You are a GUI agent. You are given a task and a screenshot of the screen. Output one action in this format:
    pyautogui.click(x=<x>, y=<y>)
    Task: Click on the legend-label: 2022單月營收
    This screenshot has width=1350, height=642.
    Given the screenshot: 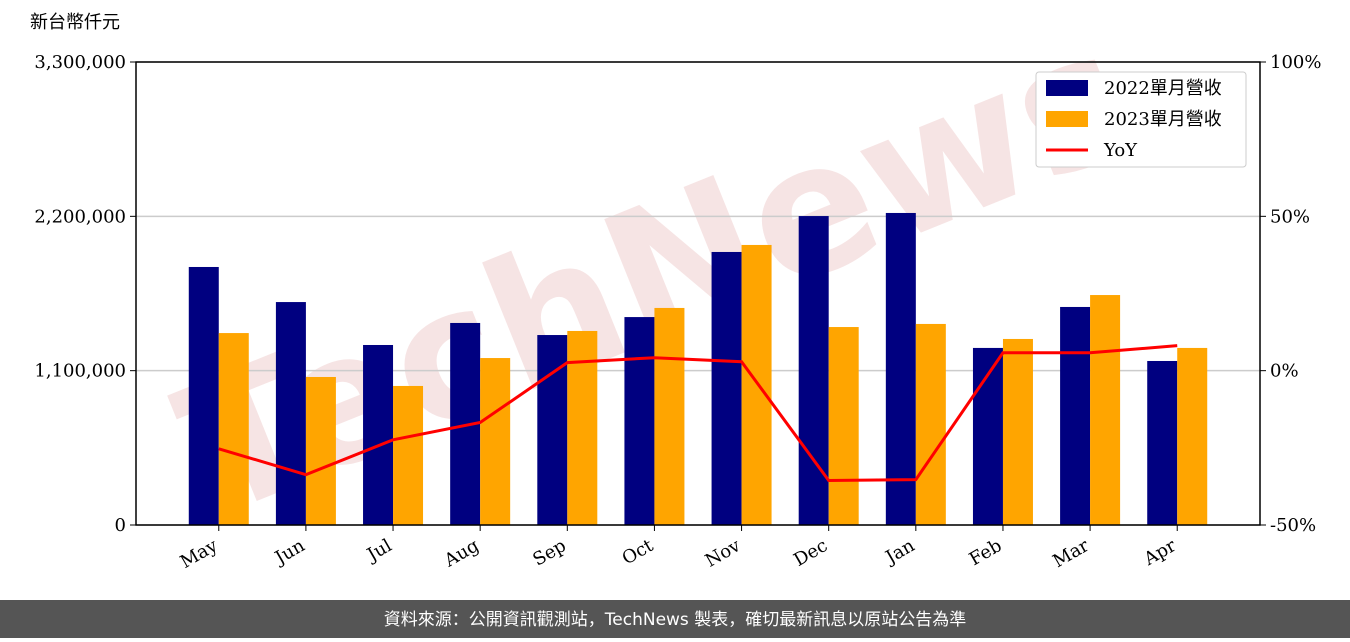 What is the action you would take?
    pyautogui.click(x=1163, y=88)
    